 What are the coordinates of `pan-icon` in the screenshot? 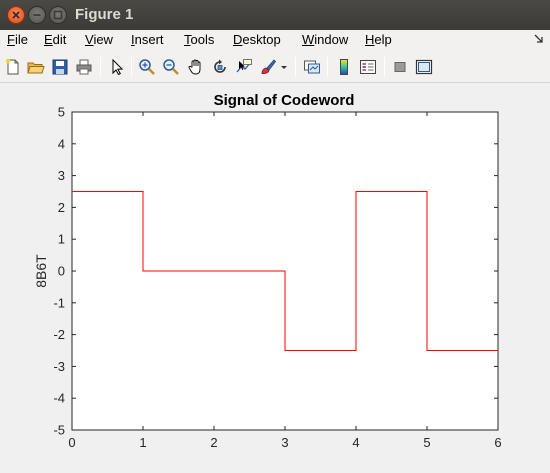 It's located at (196, 67).